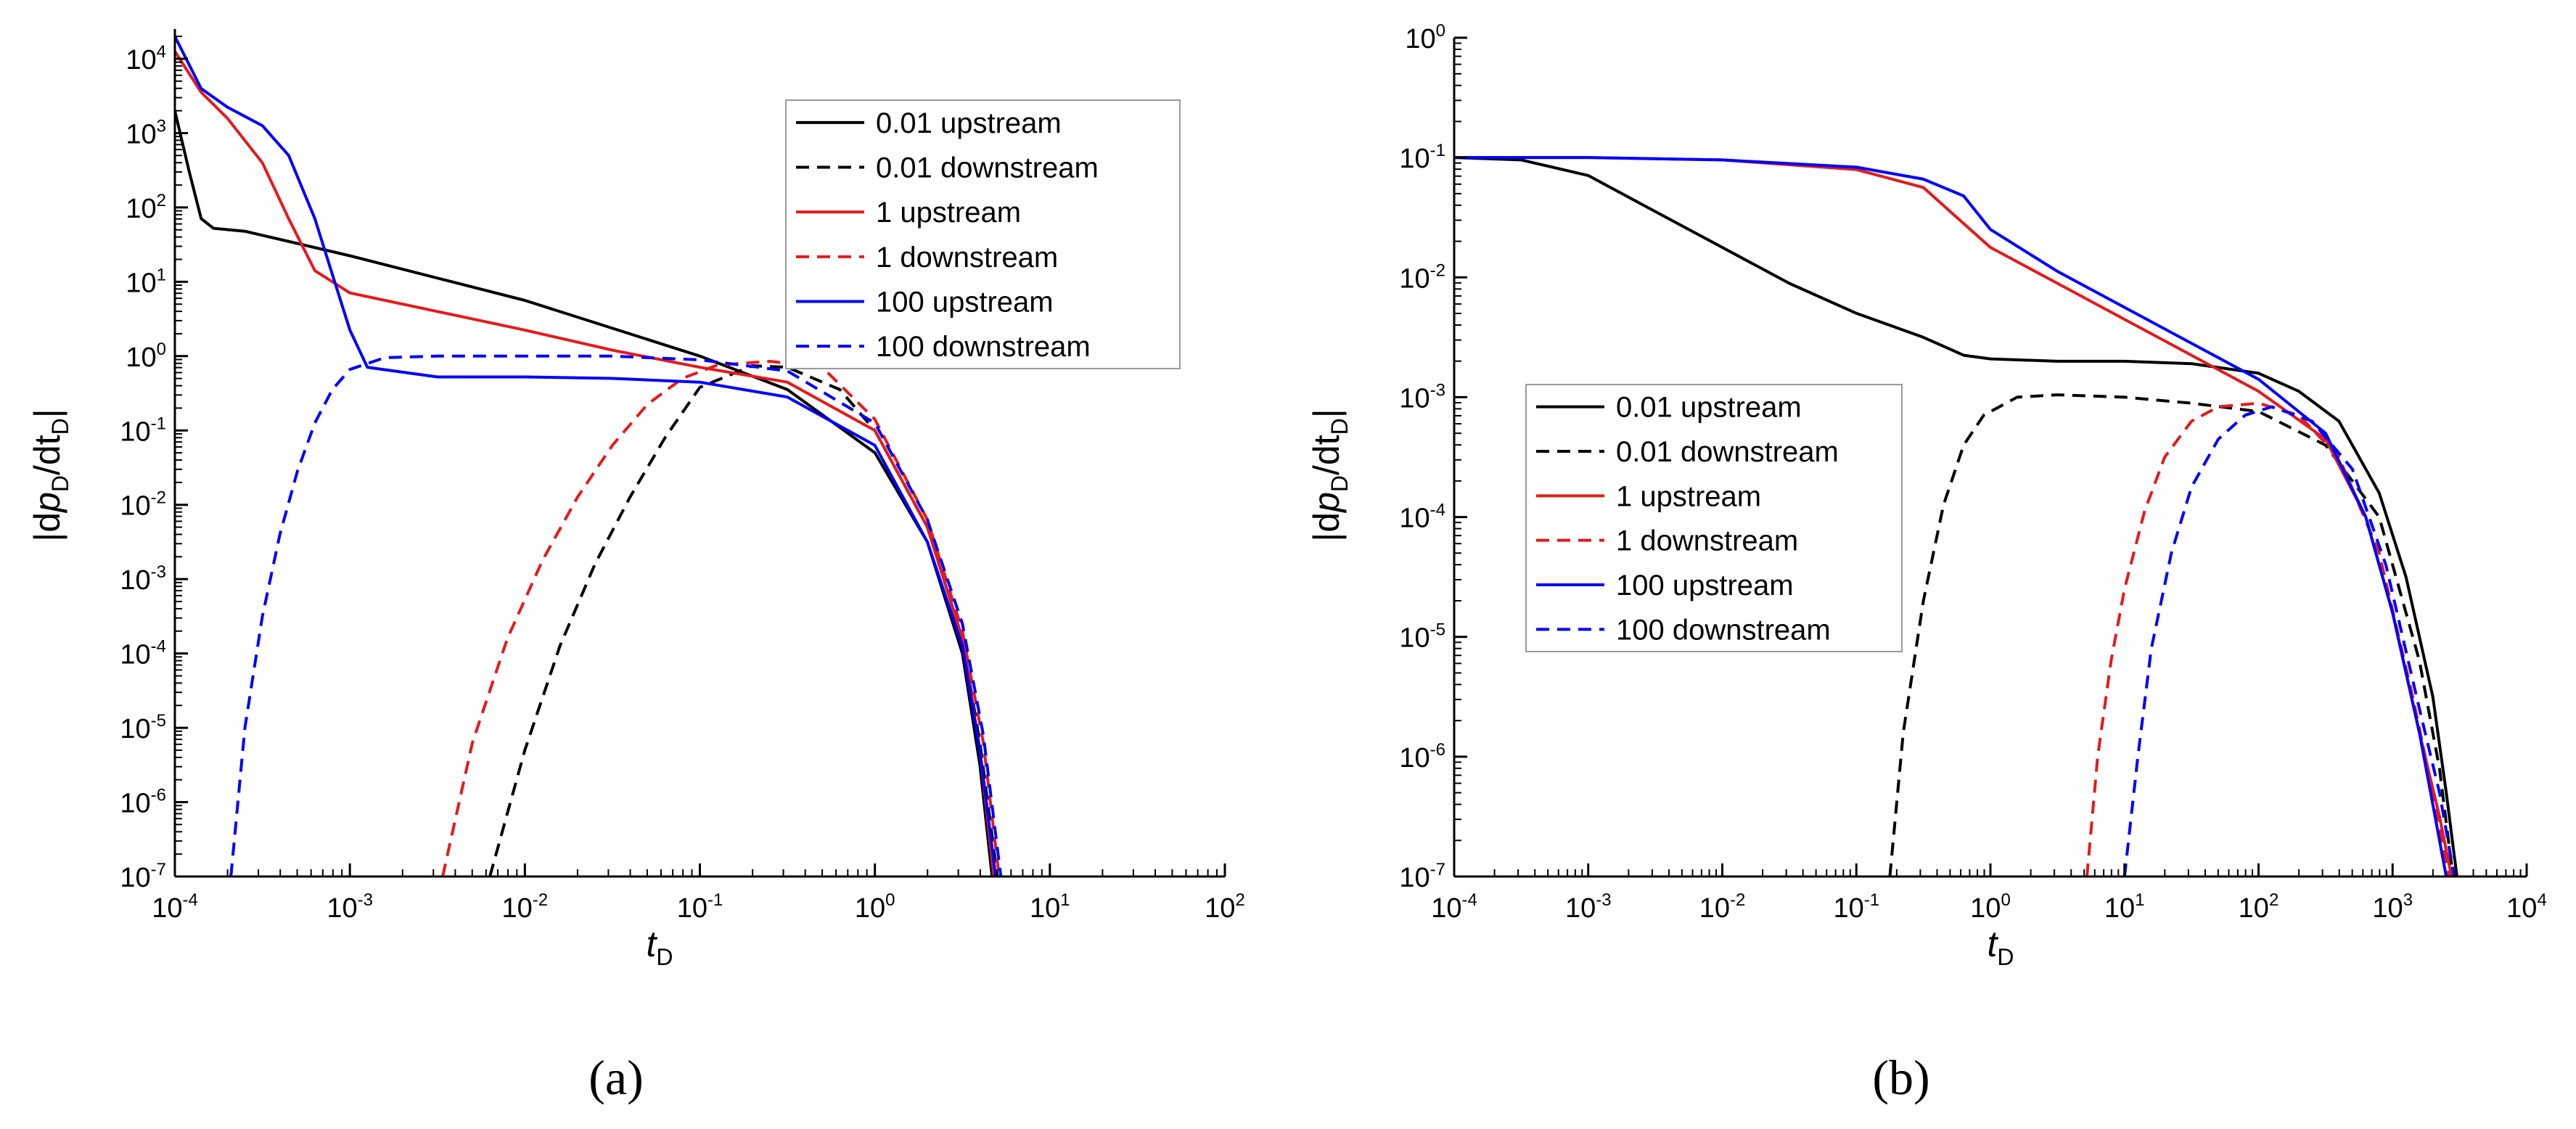 The width and height of the screenshot is (2576, 1129). I want to click on panel-b-y-tick-label: 10⁻⁷, so click(1422, 876).